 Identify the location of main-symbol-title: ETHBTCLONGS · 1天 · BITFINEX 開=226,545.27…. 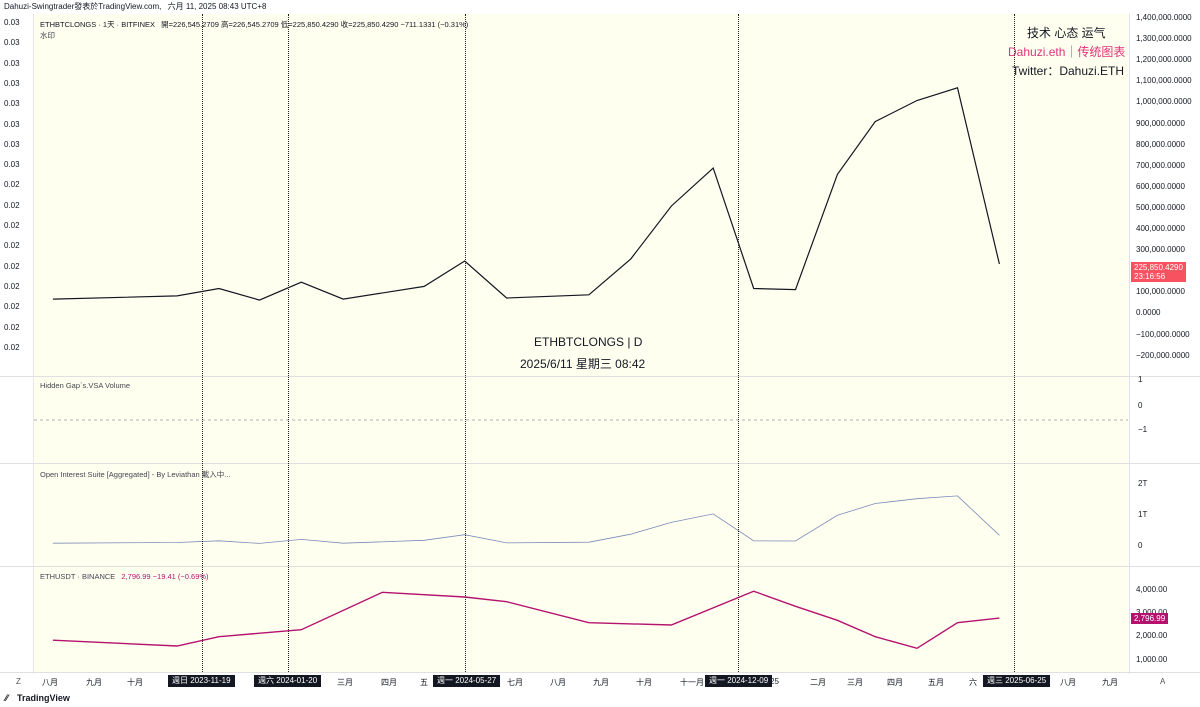
(254, 24).